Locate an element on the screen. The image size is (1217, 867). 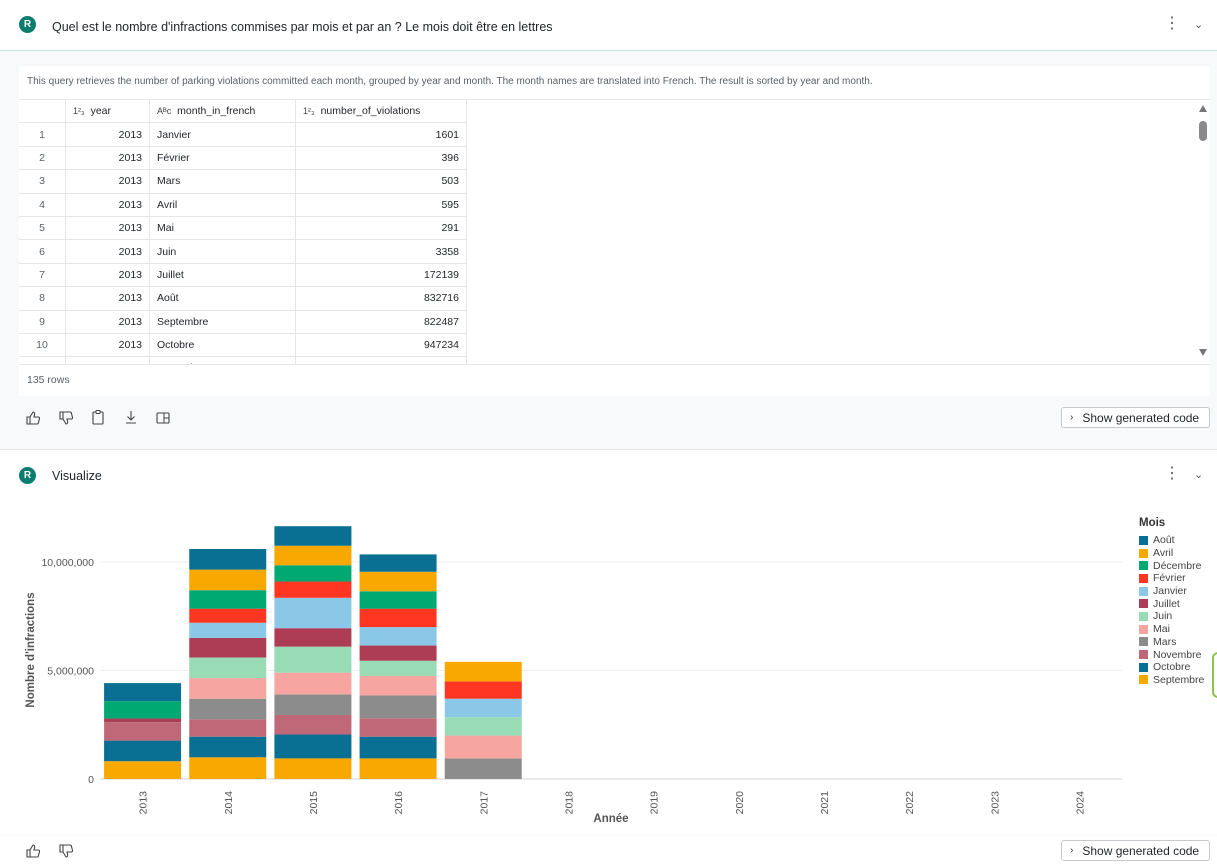
legend-item: Avril is located at coordinates (1171, 553).